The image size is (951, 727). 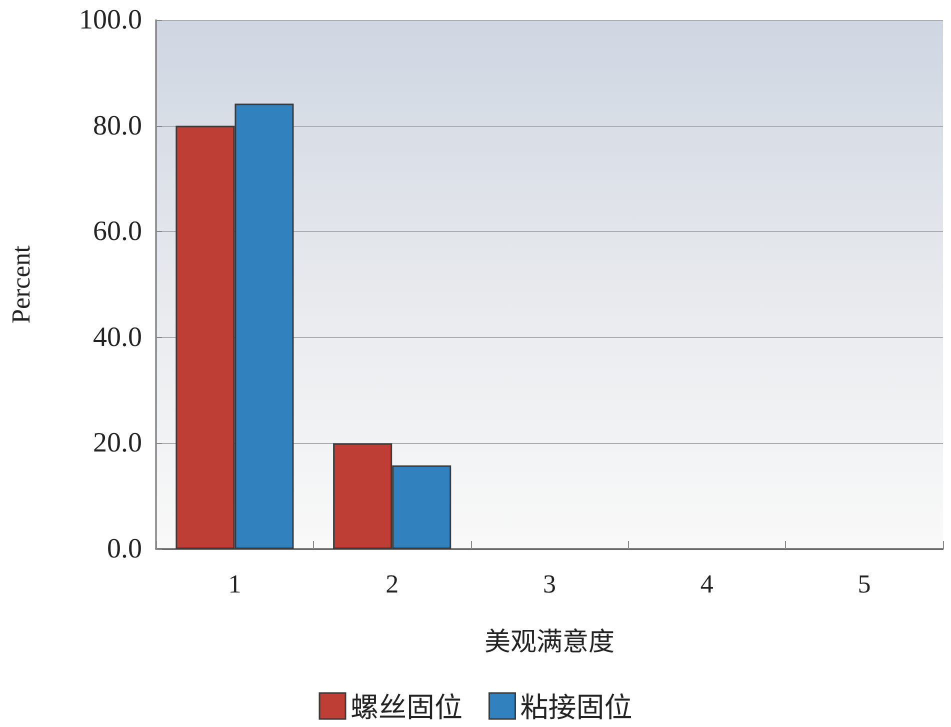 What do you see at coordinates (576, 706) in the screenshot?
I see `legend-label: 粘接固位` at bounding box center [576, 706].